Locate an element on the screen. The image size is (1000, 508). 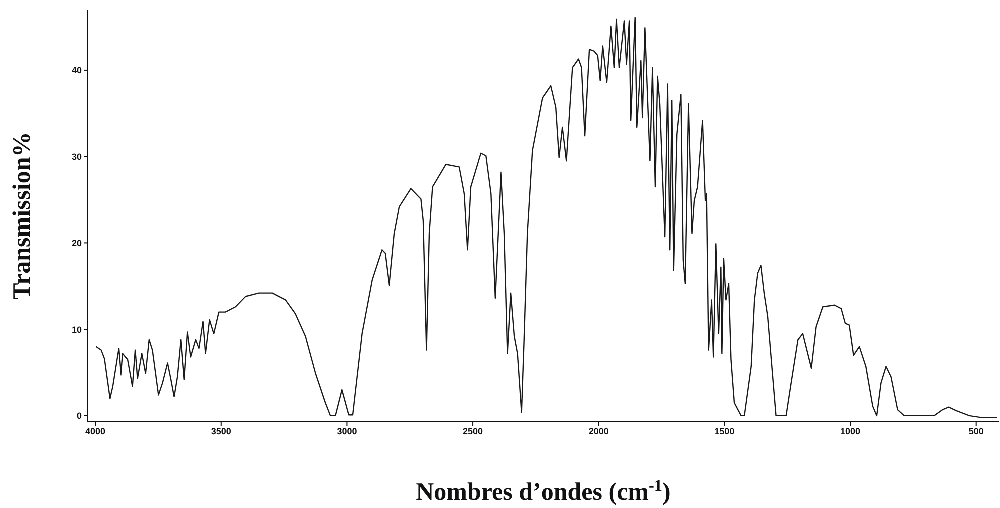
x-tick-label: 1500 is located at coordinates (724, 431).